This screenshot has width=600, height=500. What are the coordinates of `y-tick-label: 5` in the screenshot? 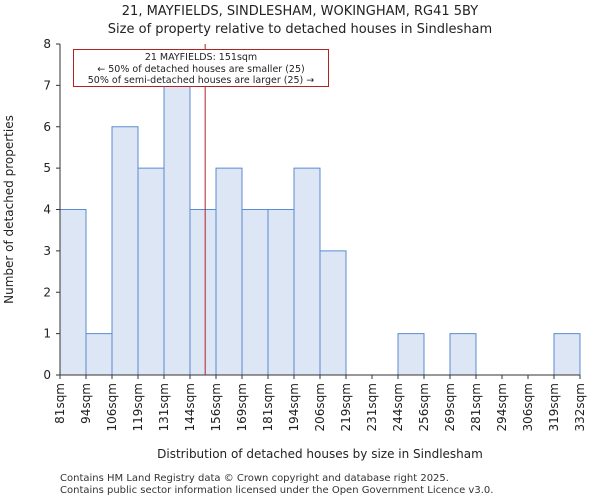 It's located at (47, 168).